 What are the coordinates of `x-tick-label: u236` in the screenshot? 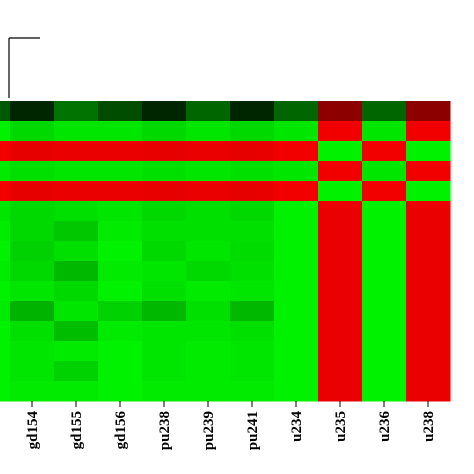 It's located at (385, 426).